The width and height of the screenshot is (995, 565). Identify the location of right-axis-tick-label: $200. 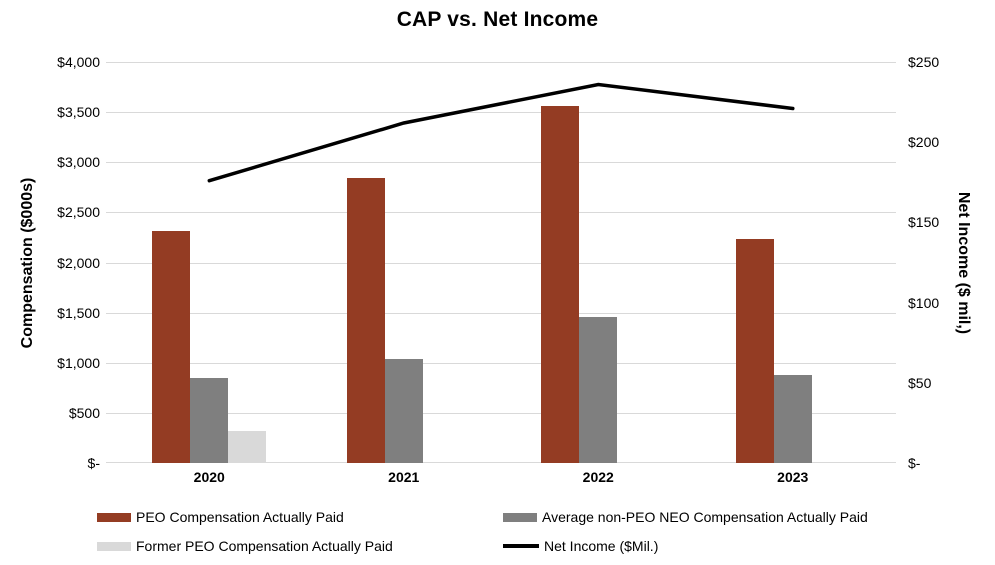
(924, 142).